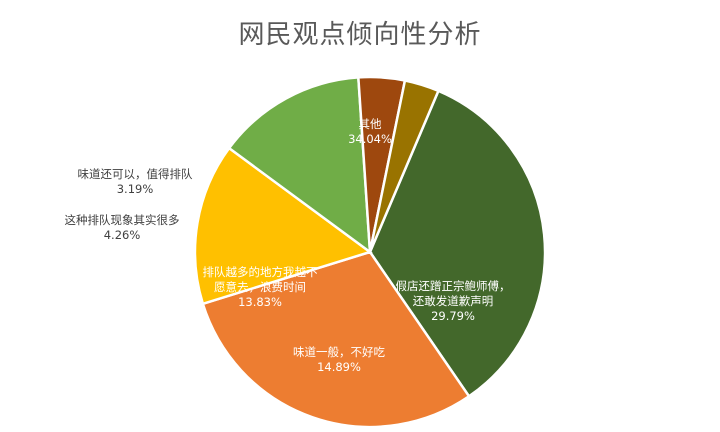 This screenshot has width=720, height=432. I want to click on slice-category-label: 其他, so click(370, 124).